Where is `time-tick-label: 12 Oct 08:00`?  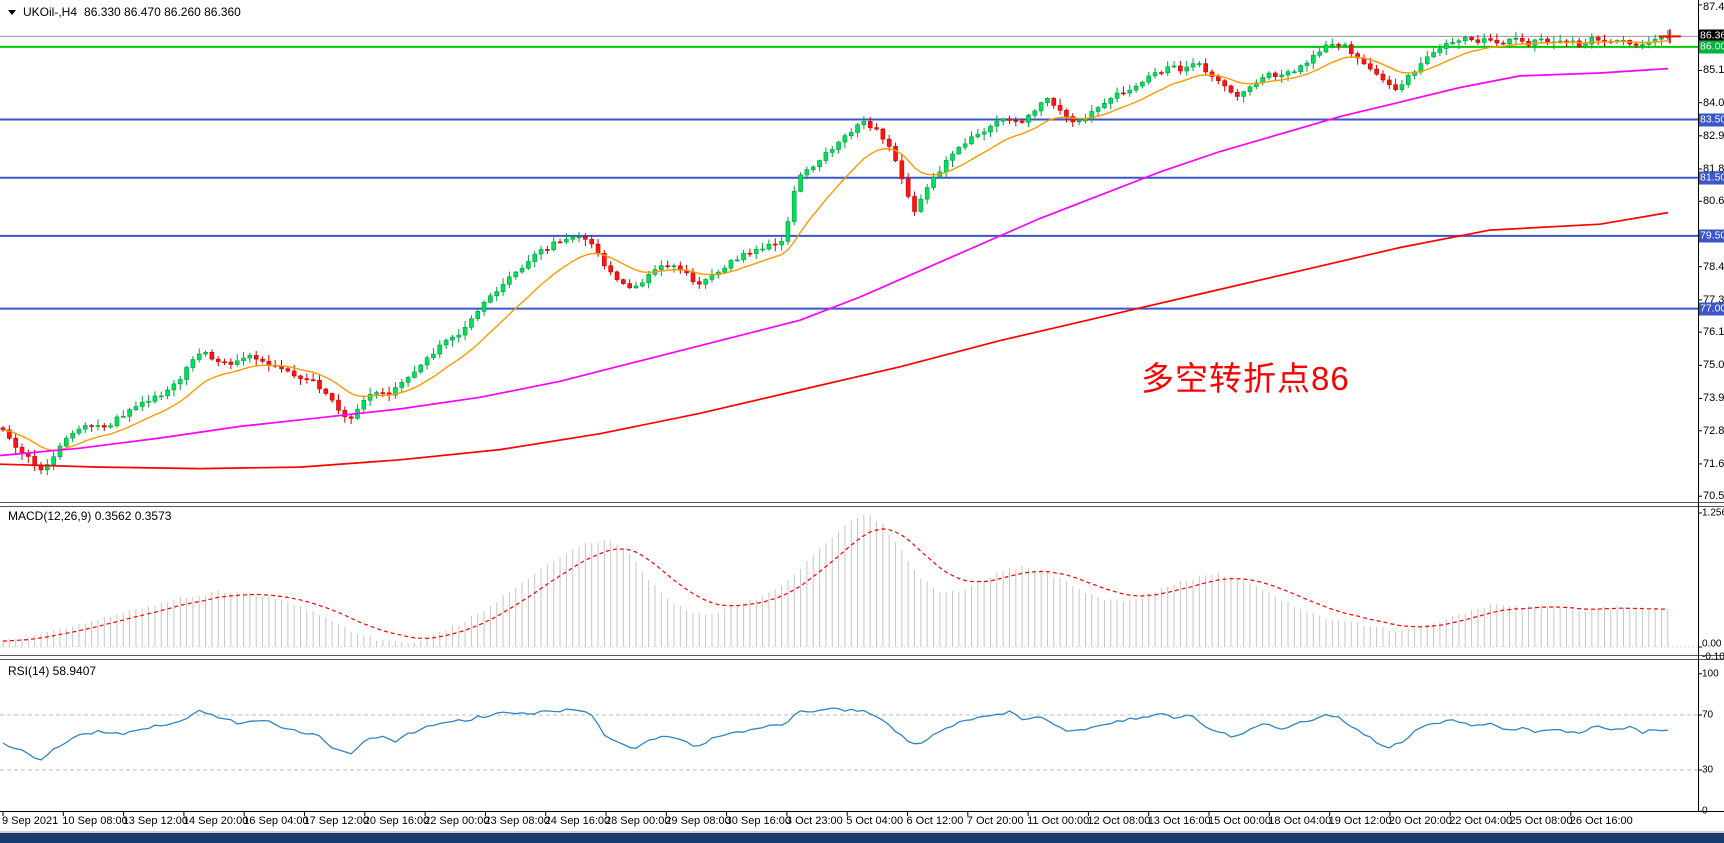
time-tick-label: 12 Oct 08:00 is located at coordinates (1119, 821).